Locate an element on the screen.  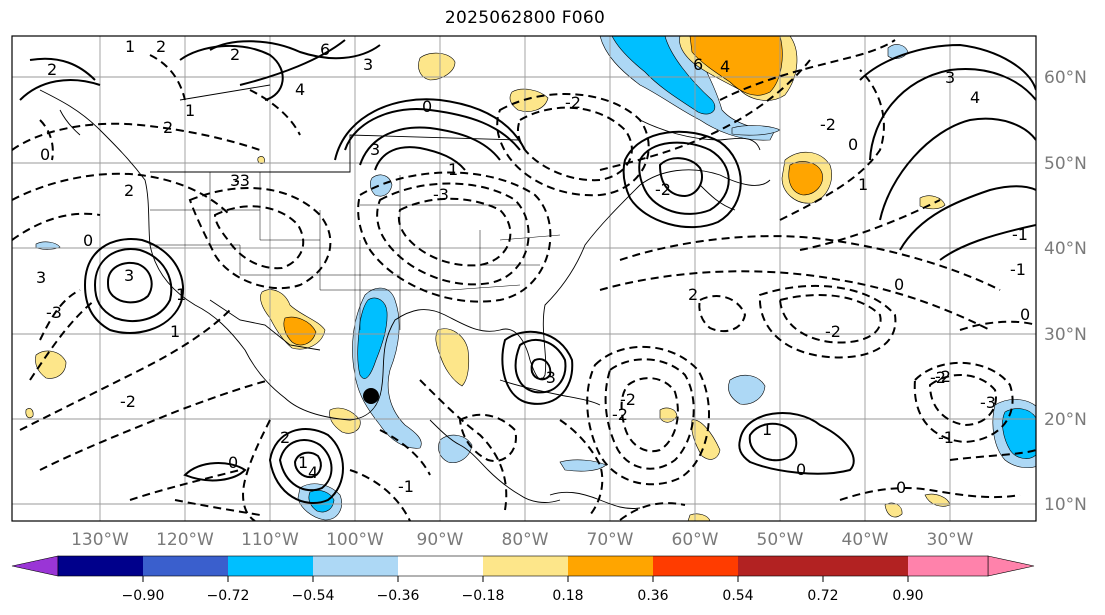
lon-label: 110°W is located at coordinates (270, 540).